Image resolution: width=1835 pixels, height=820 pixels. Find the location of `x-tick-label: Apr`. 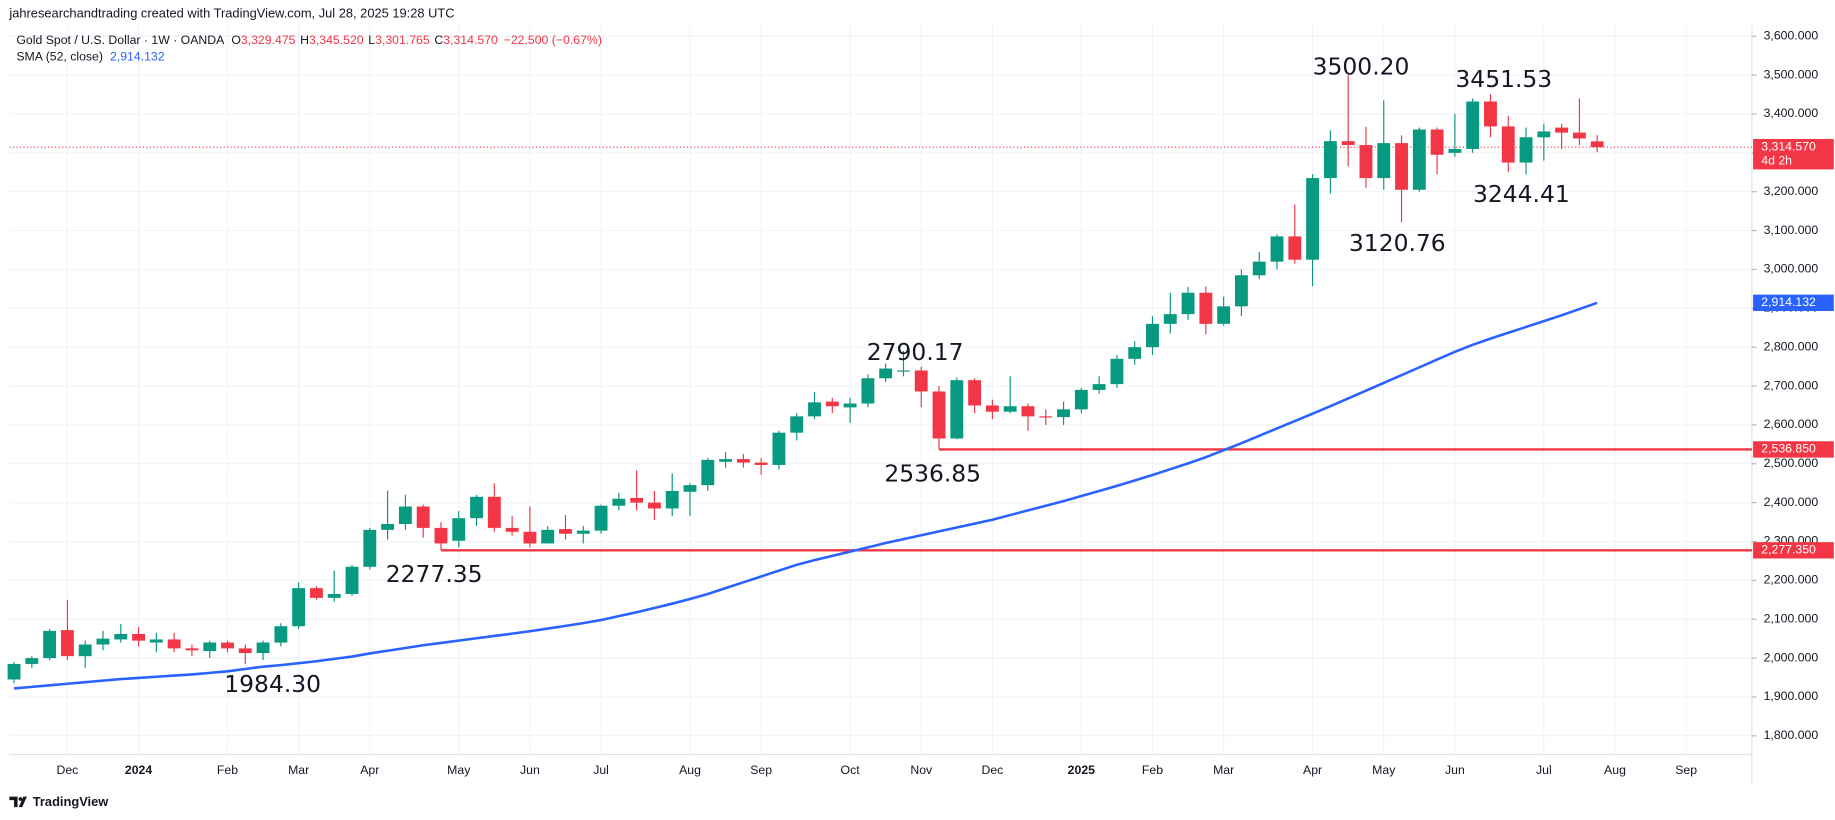

x-tick-label: Apr is located at coordinates (369, 770).